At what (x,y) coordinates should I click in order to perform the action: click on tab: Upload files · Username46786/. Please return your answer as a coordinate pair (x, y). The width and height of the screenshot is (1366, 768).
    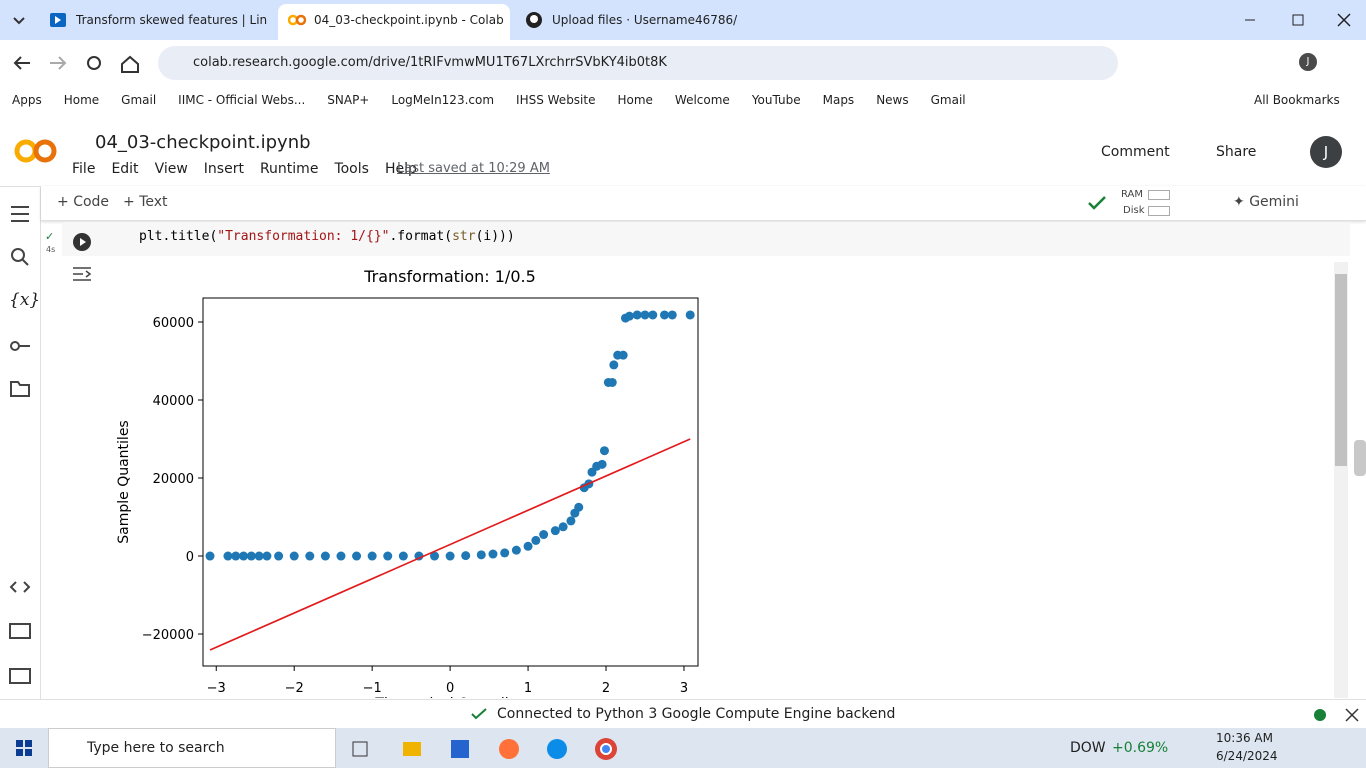
    Looking at the image, I should click on (632, 20).